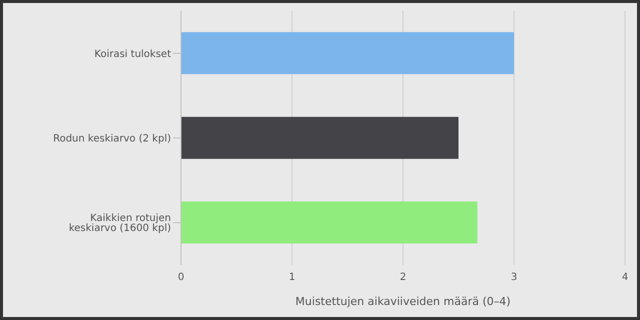  Describe the element at coordinates (625, 278) in the screenshot. I see `x-tick-label: 4` at that location.